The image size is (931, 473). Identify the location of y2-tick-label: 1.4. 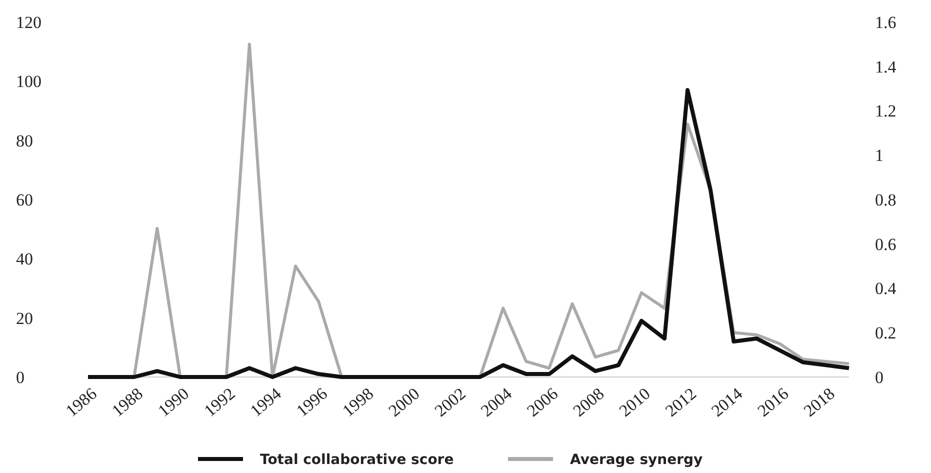
(886, 66).